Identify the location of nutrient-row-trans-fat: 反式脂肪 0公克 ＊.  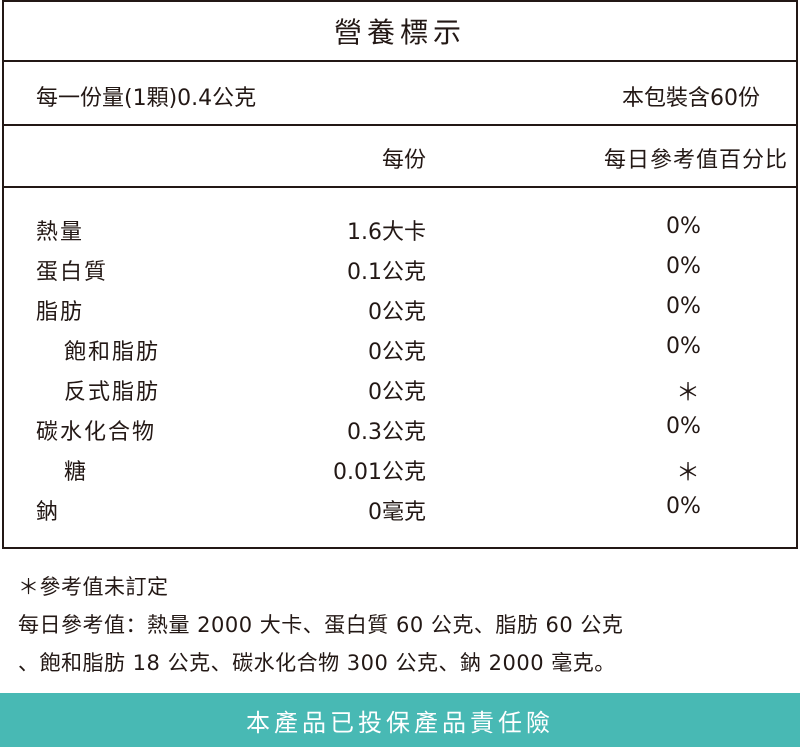
(400, 390).